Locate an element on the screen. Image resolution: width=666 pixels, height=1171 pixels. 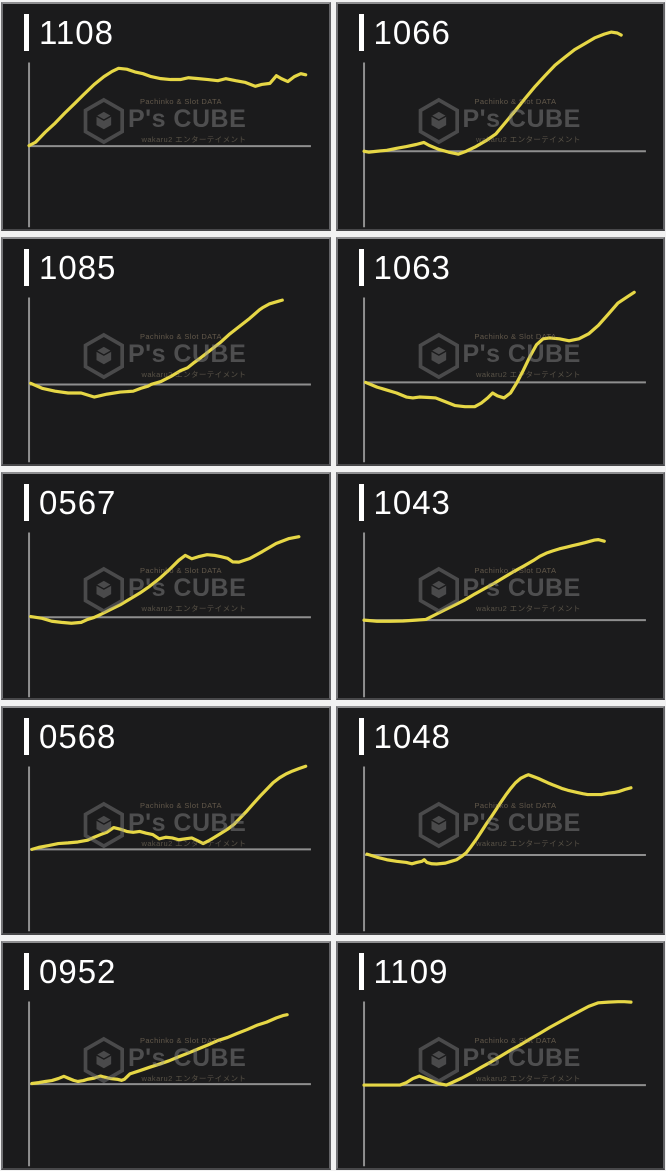
machine-number: 1085 is located at coordinates (78, 267).